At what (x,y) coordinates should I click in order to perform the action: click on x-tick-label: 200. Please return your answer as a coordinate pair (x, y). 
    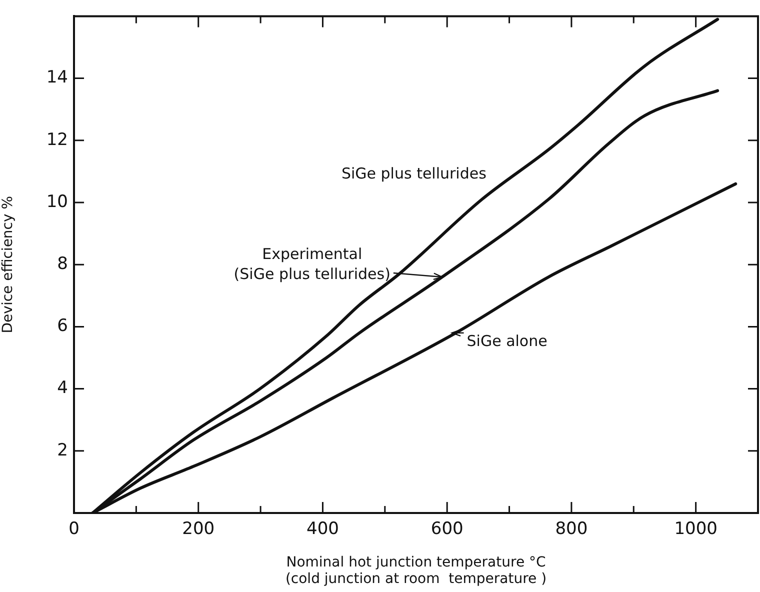
    Looking at the image, I should click on (198, 528).